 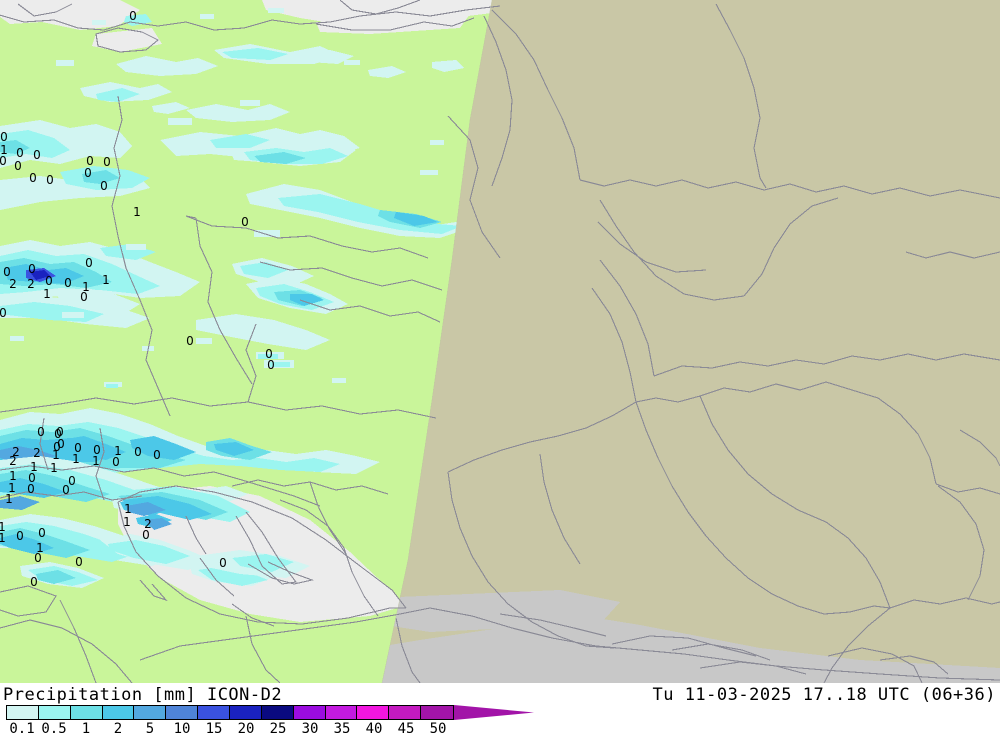 What do you see at coordinates (438, 727) in the screenshot?
I see `colorbar-tick: 50` at bounding box center [438, 727].